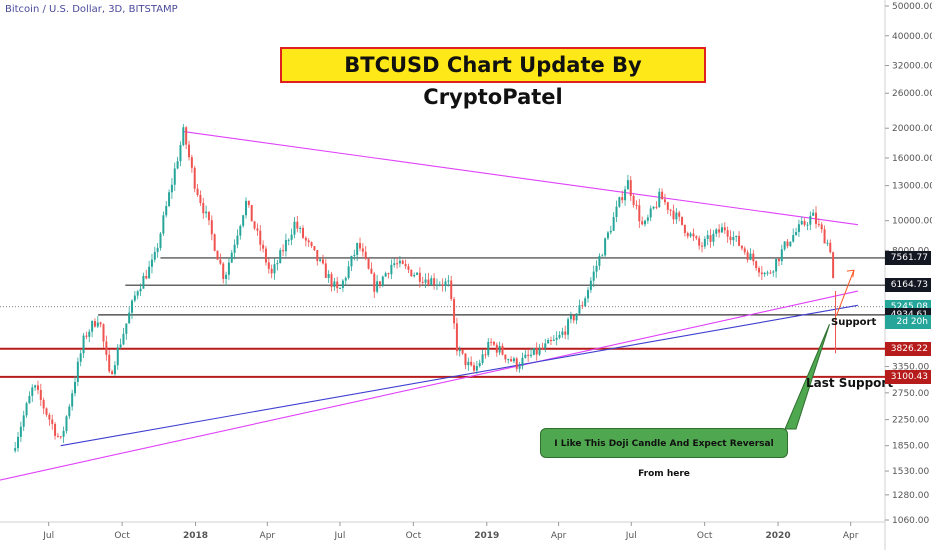 Image resolution: width=932 pixels, height=550 pixels. What do you see at coordinates (910, 368) in the screenshot?
I see `y-tick-label: 3350.00` at bounding box center [910, 368].